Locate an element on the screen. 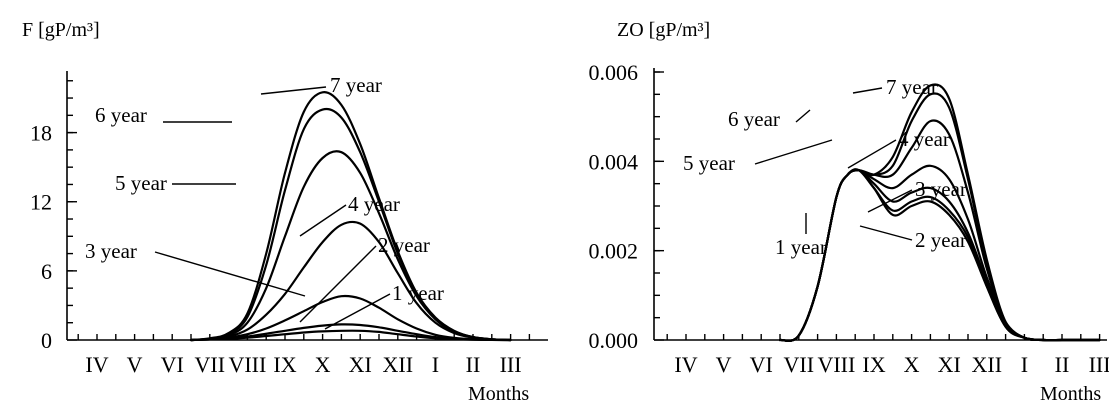 This screenshot has width=1109, height=407. zo-series-label: 4 year is located at coordinates (924, 139).